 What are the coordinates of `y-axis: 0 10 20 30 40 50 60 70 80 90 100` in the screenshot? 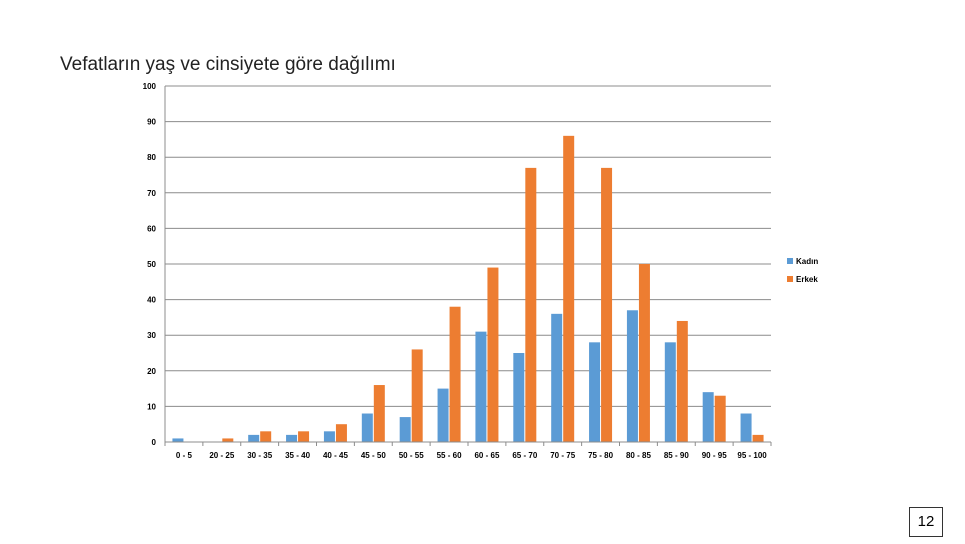 It's located at (154, 264).